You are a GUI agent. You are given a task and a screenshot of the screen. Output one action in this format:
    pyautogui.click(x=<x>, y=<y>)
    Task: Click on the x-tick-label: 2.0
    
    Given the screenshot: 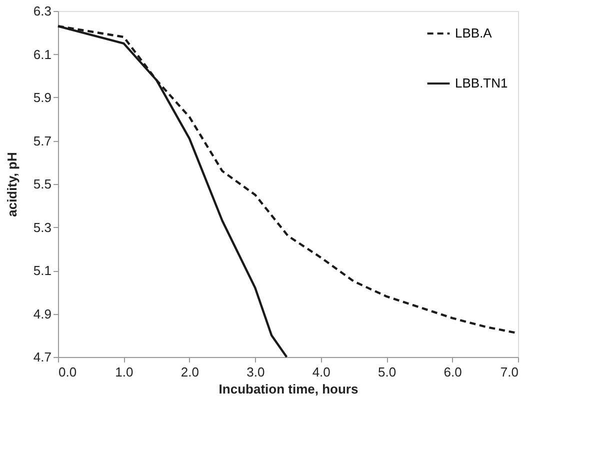 What is the action you would take?
    pyautogui.click(x=189, y=372)
    